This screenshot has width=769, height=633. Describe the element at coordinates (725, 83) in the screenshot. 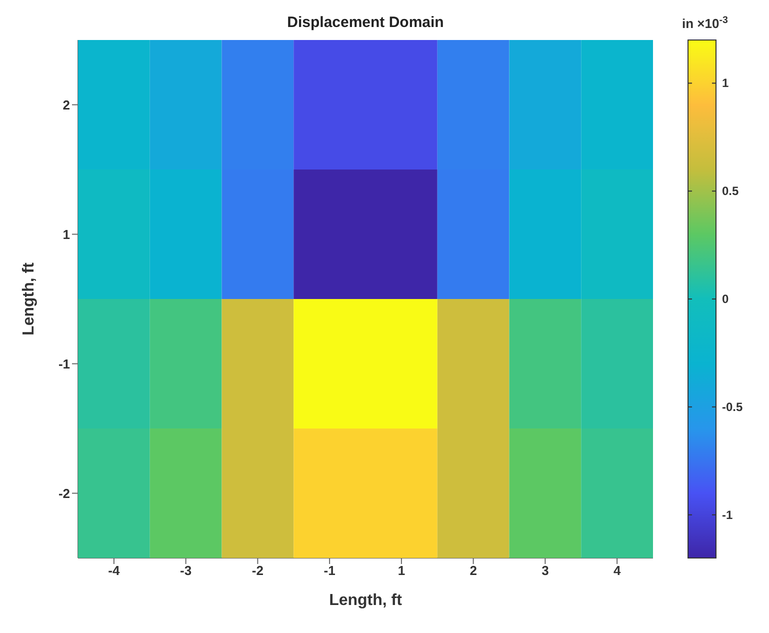

I see `color-bar-label: 1` at that location.